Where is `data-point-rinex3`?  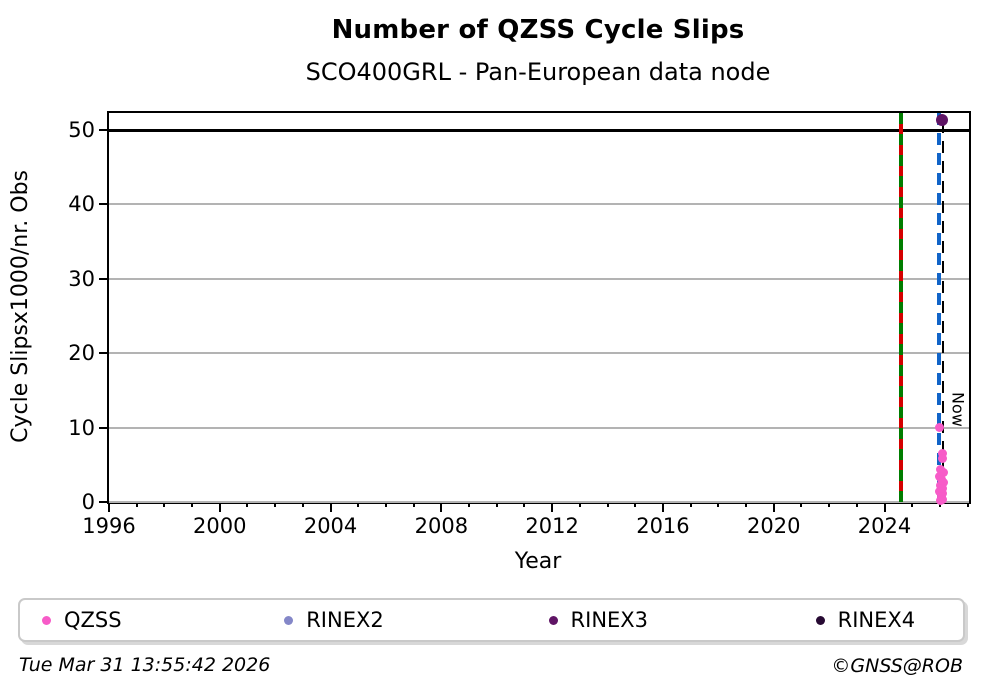 data-point-rinex3 is located at coordinates (941, 120).